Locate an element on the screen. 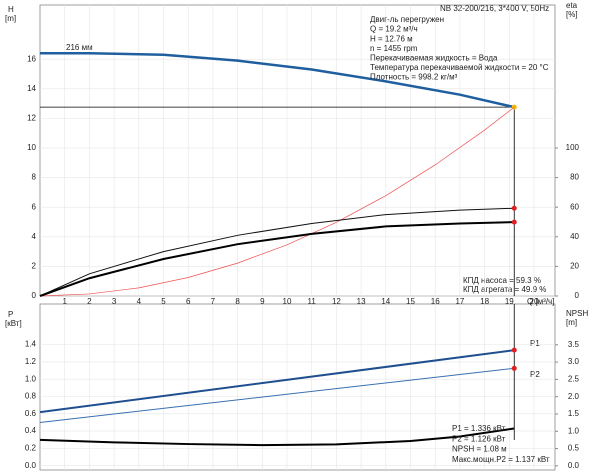  y2-tick-label: 100 is located at coordinates (573, 147).